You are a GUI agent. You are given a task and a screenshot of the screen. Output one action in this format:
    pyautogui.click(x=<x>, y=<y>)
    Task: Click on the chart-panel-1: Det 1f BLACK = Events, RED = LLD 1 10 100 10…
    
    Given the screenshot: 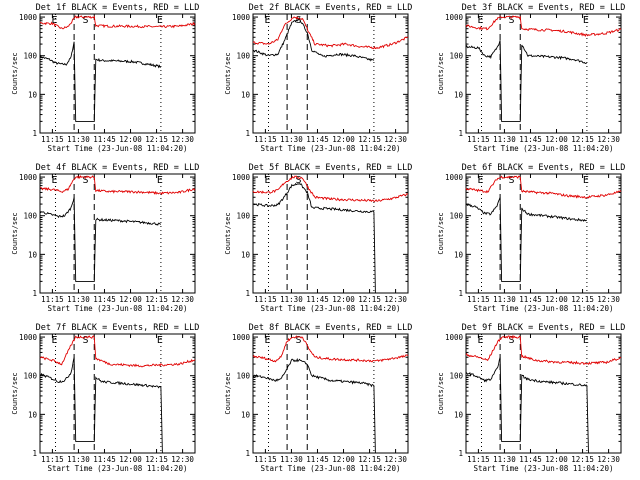 What is the action you would take?
    pyautogui.click(x=105, y=78)
    